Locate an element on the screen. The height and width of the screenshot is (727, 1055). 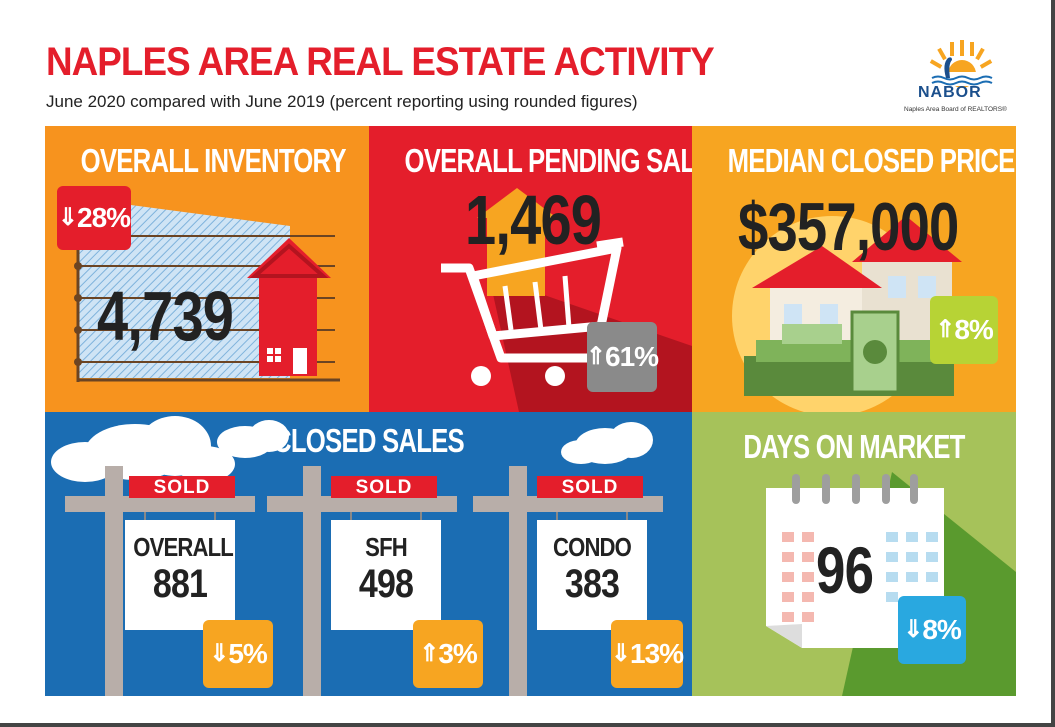
inventory-change-badge: ⇓ 28% is located at coordinates (94, 218).